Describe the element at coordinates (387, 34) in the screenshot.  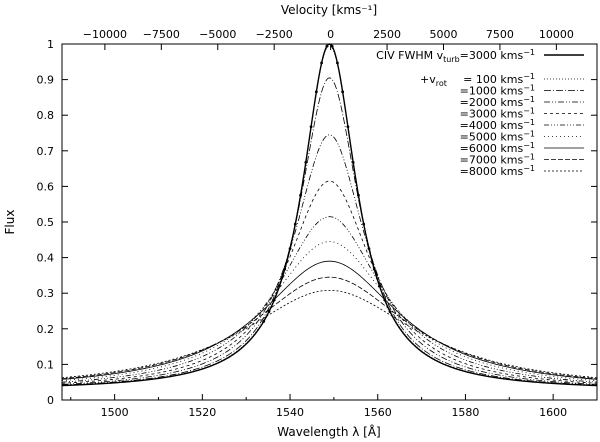
I see `x2-tick-label: 2500` at that location.